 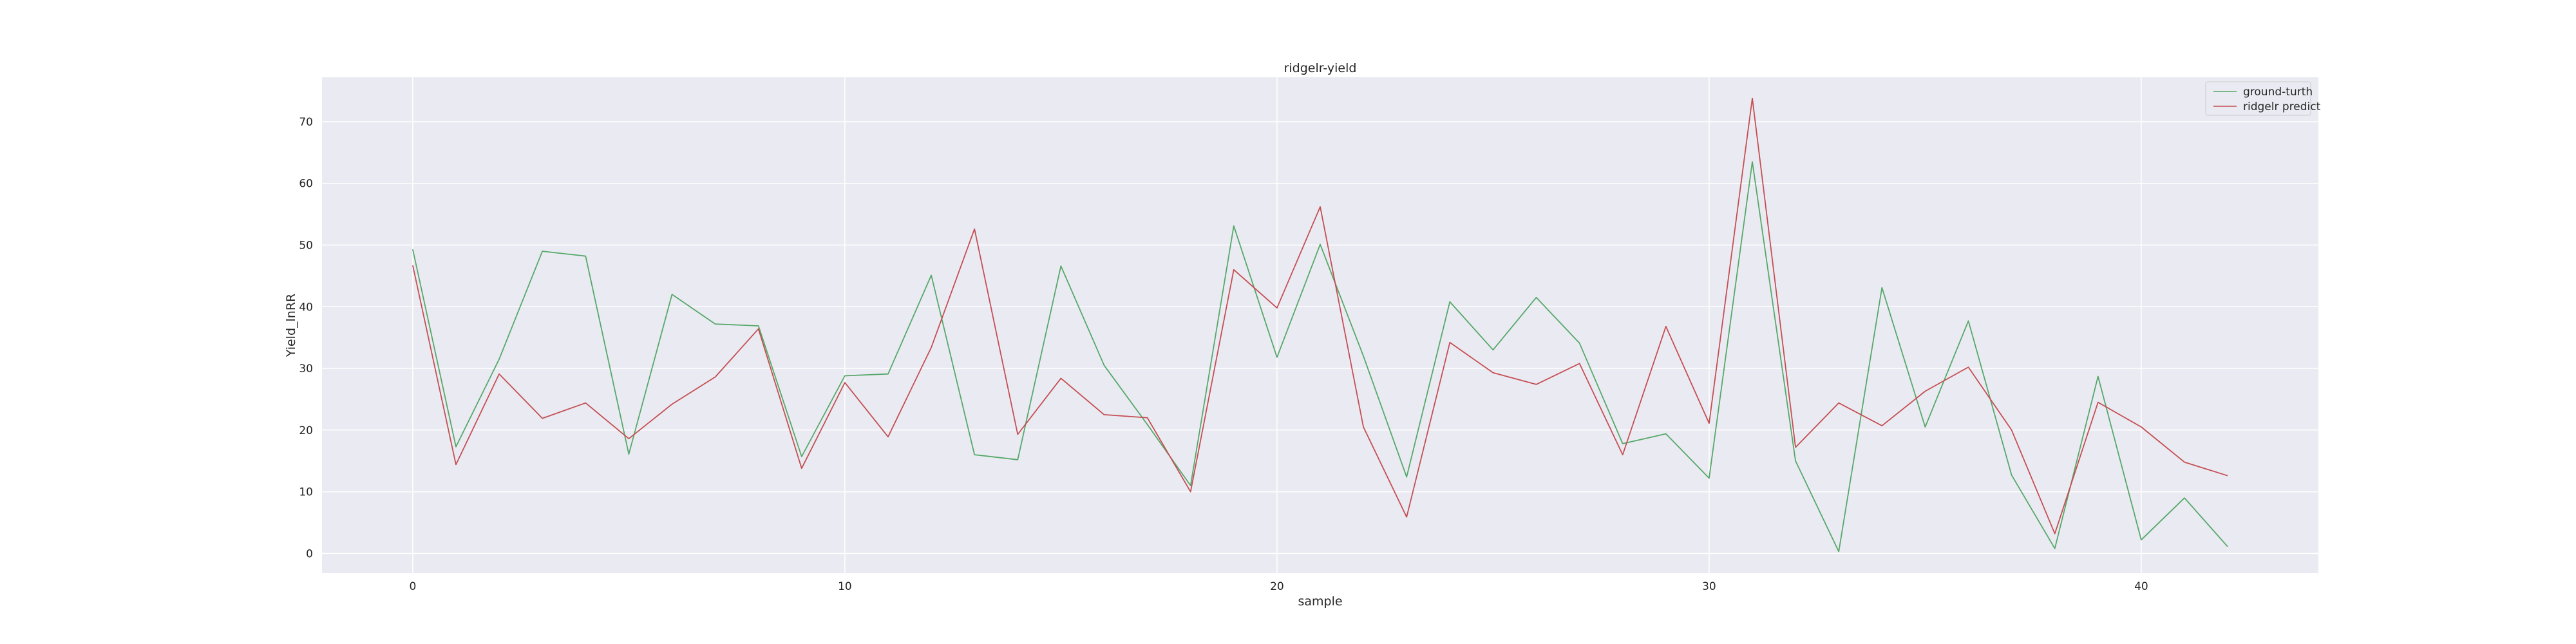 I want to click on y-tick-label-7: 70, so click(x=306, y=123).